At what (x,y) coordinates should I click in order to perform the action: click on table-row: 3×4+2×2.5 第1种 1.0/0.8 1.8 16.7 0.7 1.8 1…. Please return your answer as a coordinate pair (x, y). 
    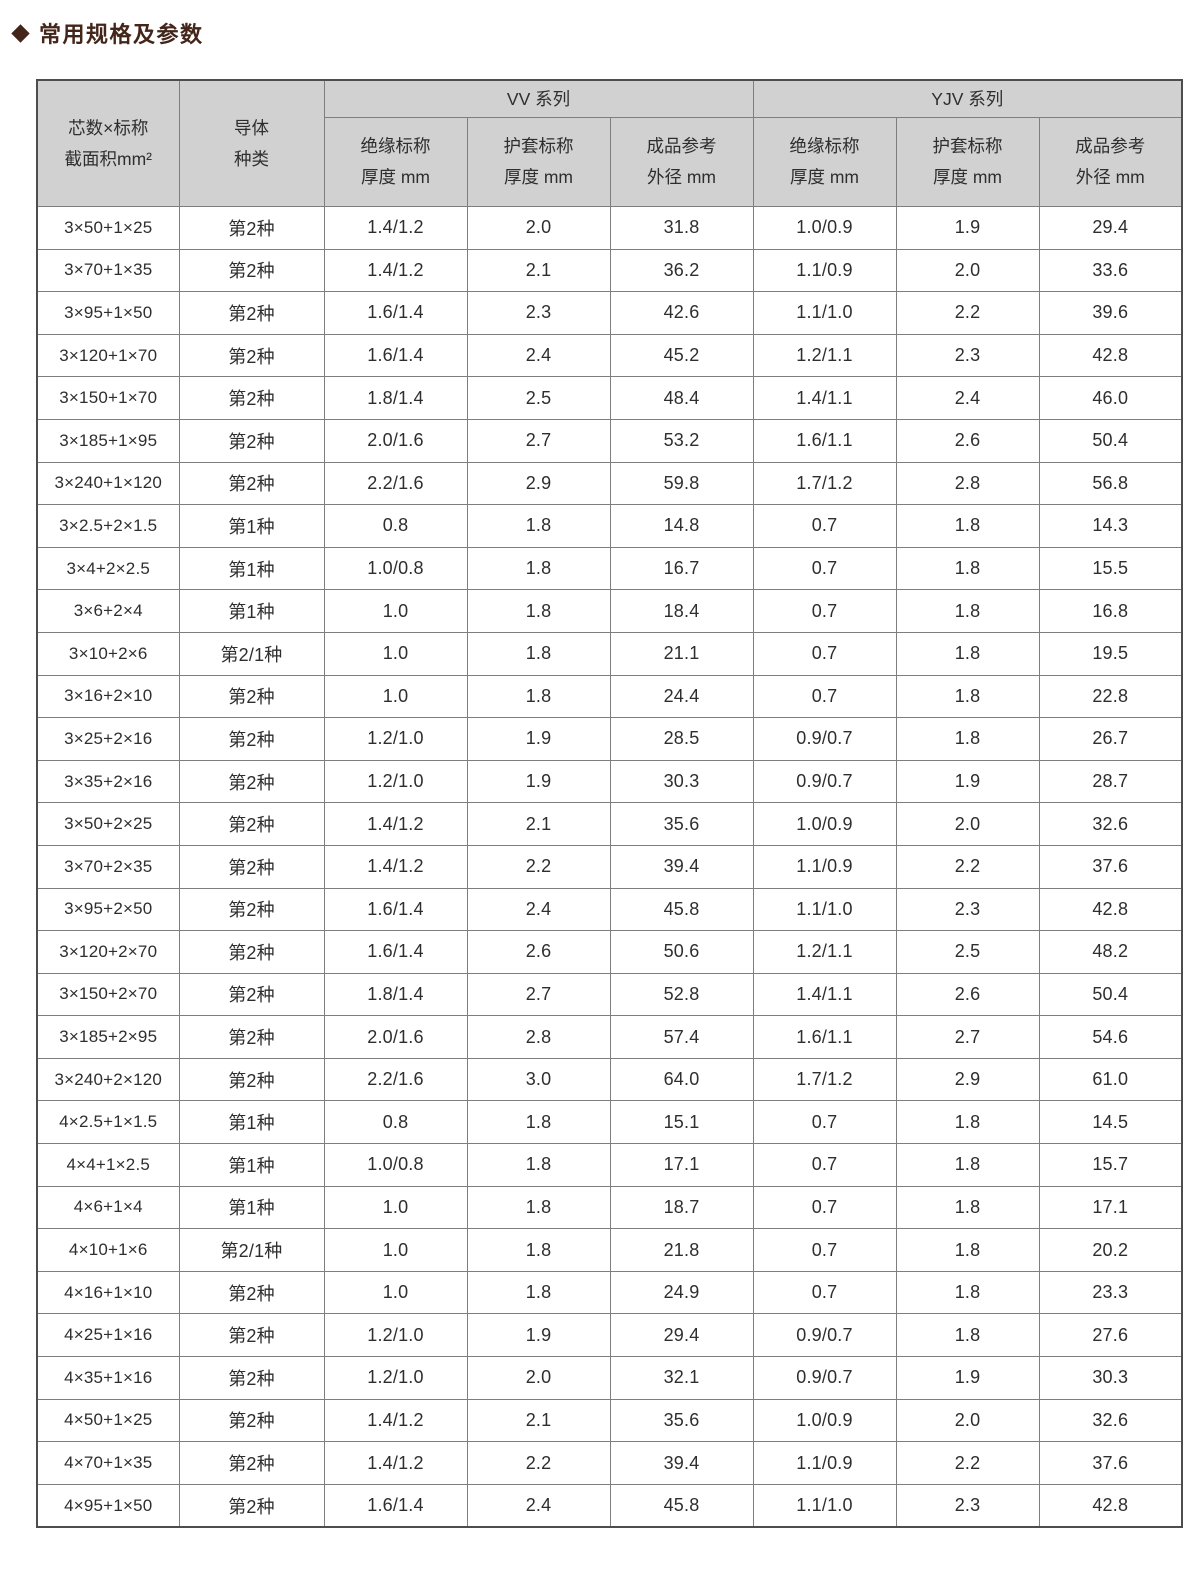
    Looking at the image, I should click on (609, 568).